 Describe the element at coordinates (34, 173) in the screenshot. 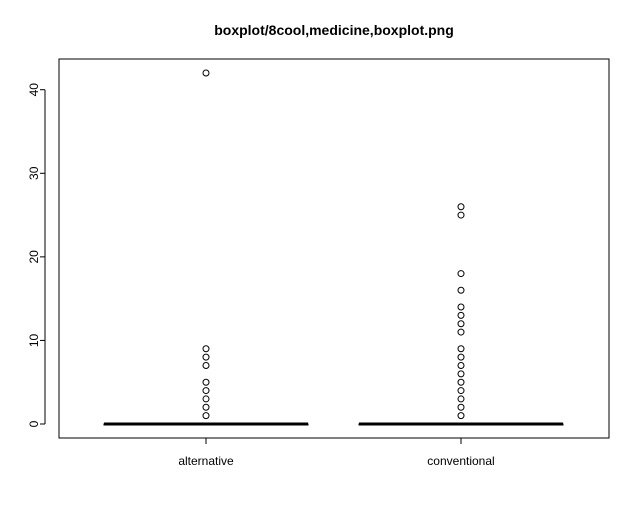

I see `y-tick-label: 30` at that location.